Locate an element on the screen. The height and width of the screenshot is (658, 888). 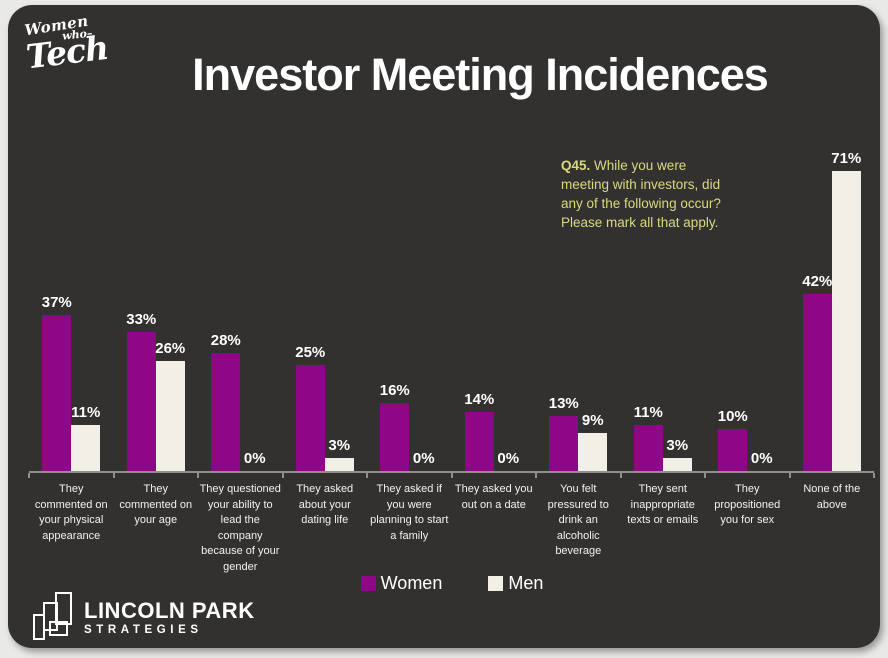
bar-value-men-6: 9% is located at coordinates (592, 420).